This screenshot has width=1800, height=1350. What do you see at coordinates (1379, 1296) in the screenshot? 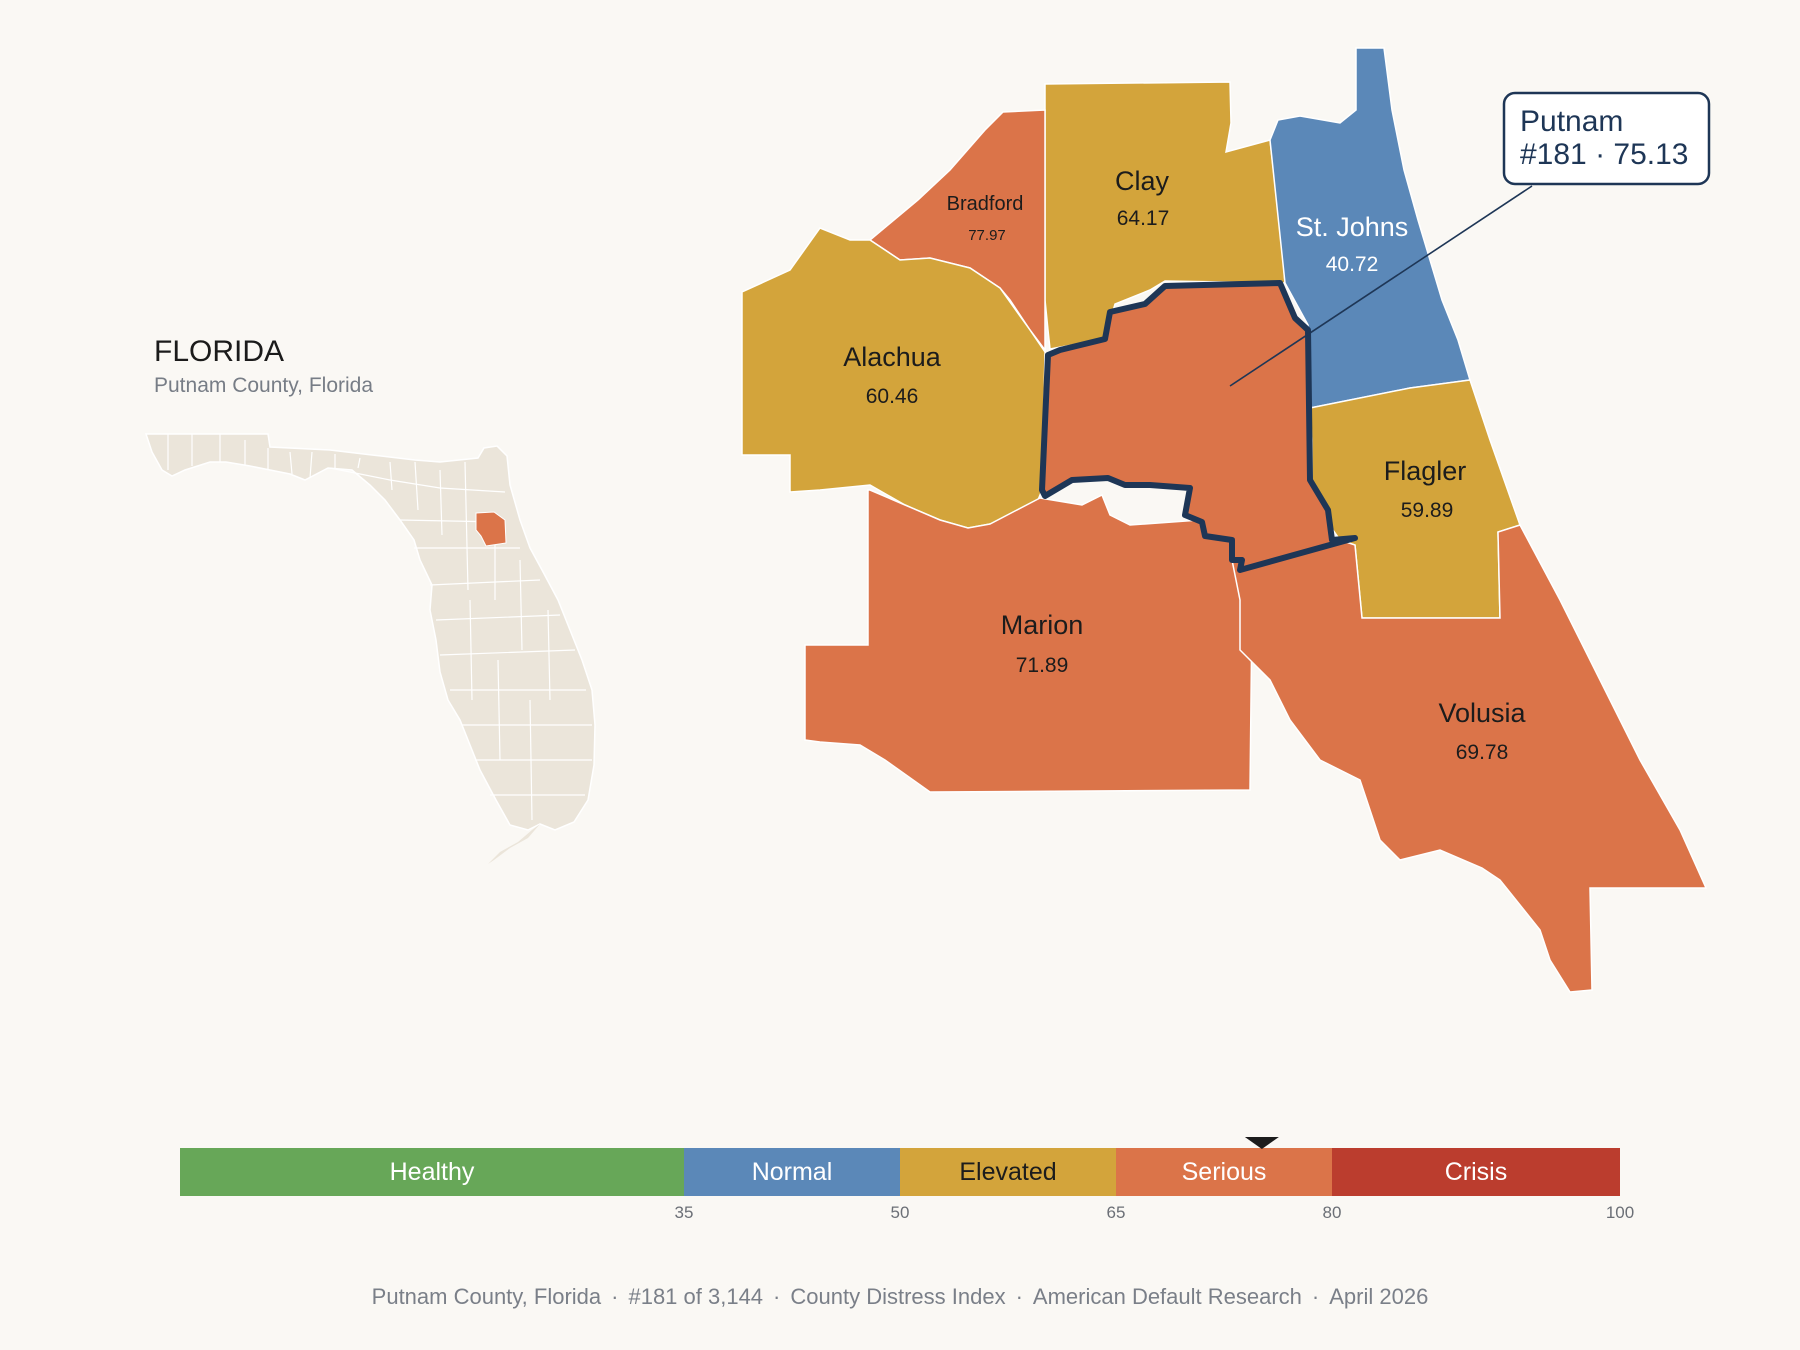
I see `footer-date: April 2026` at bounding box center [1379, 1296].